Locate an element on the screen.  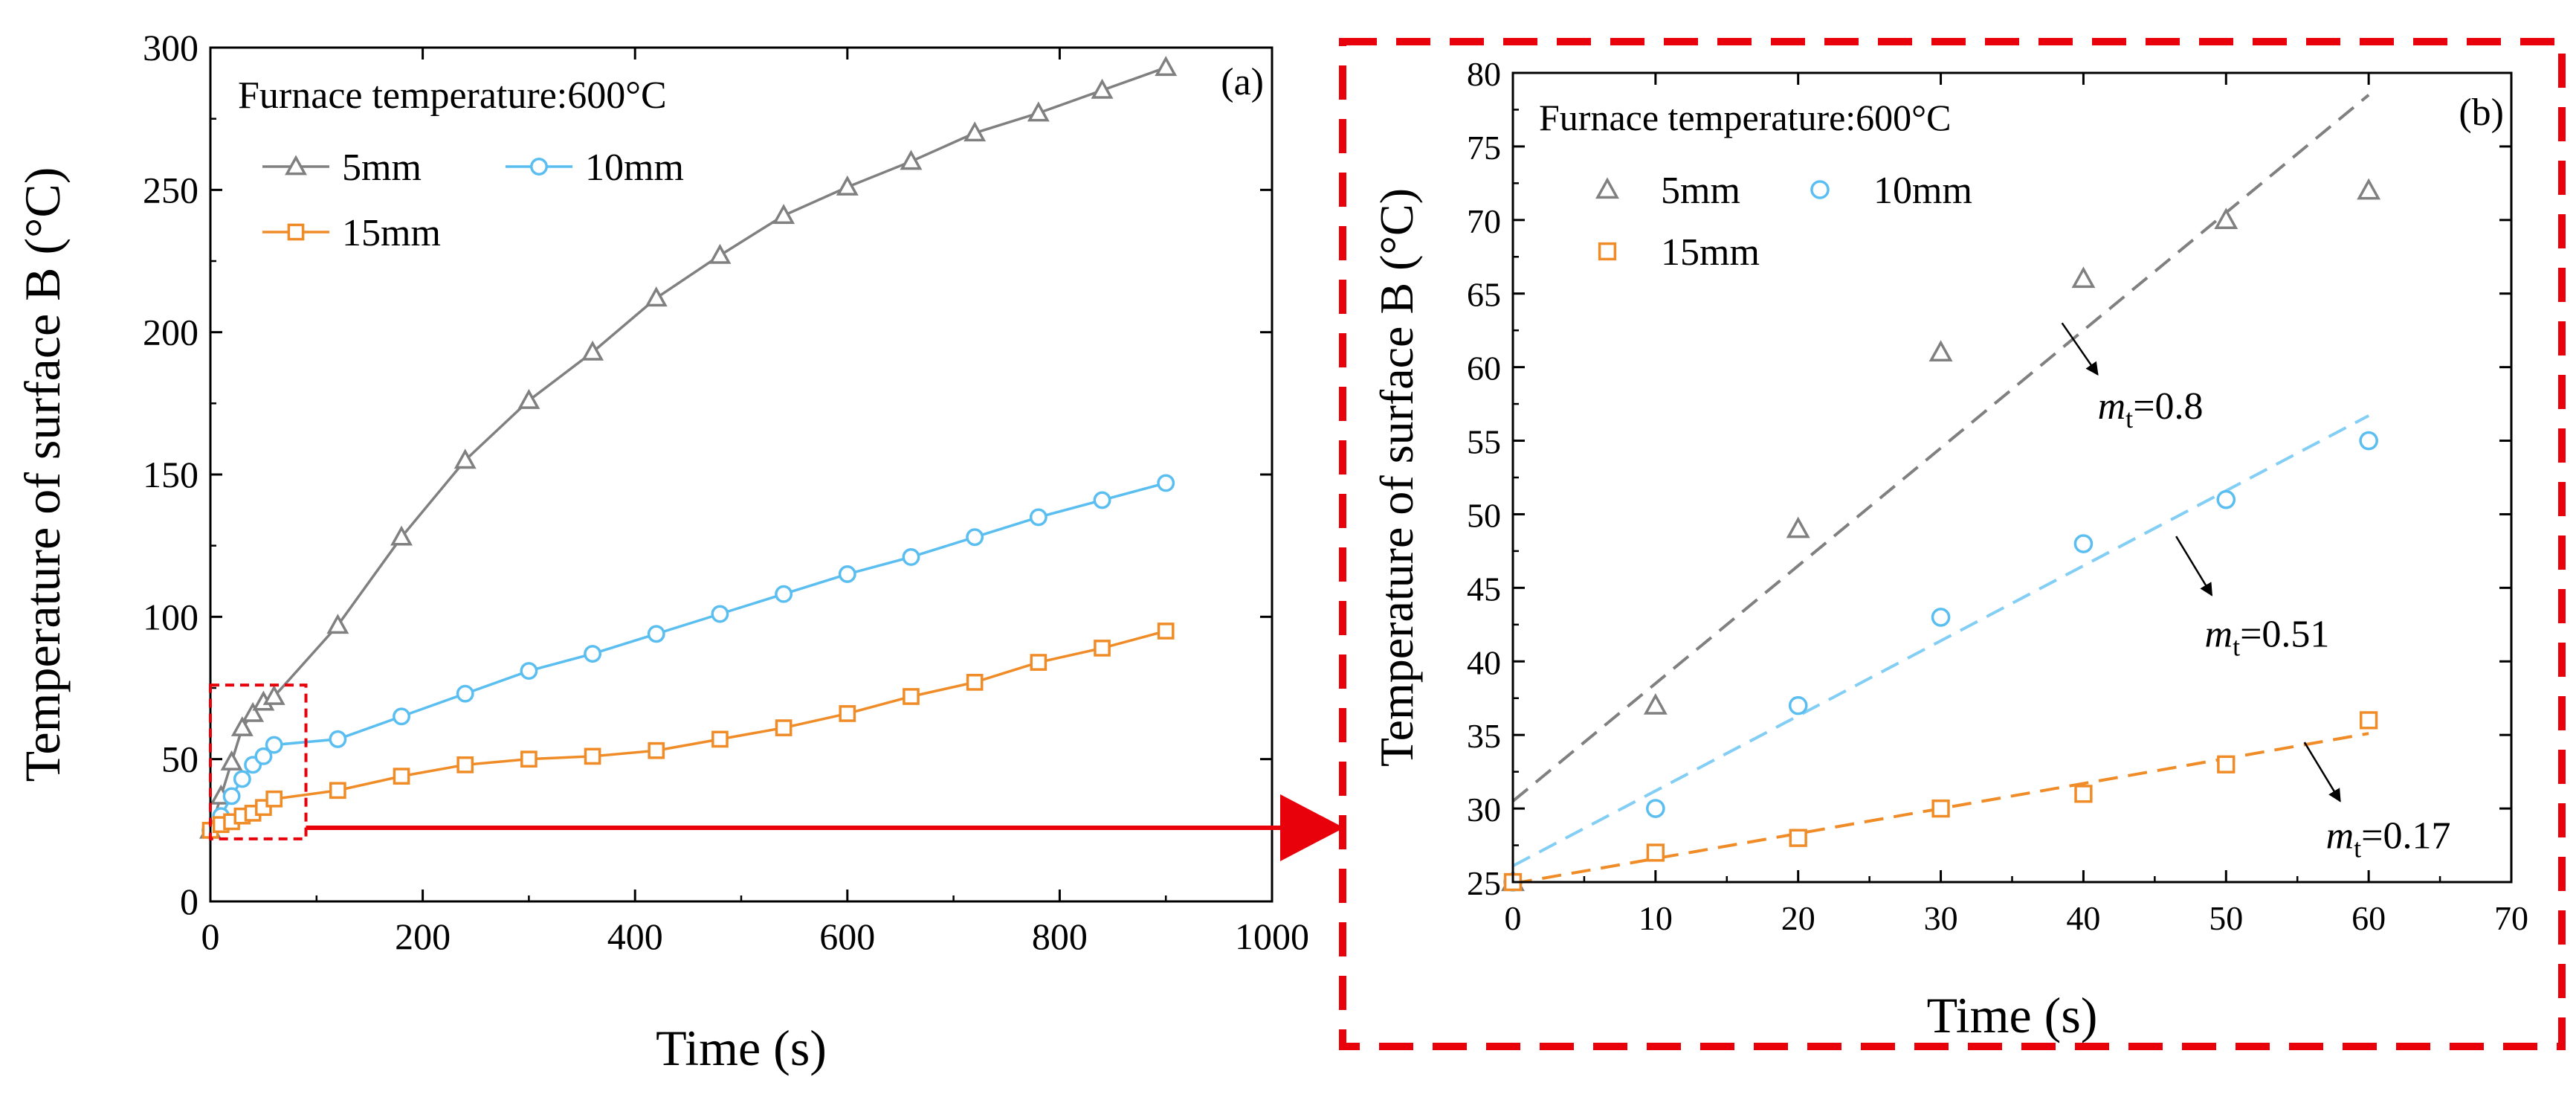
zoom-box is located at coordinates (258, 762).